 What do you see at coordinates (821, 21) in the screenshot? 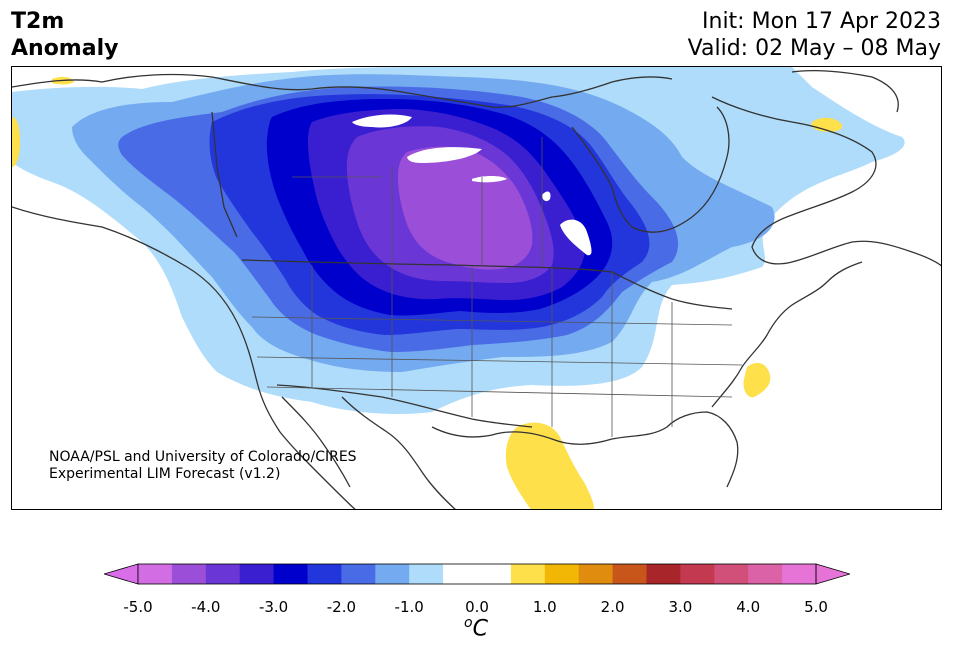
I see `init-date: Init: Mon 17 Apr 2023` at bounding box center [821, 21].